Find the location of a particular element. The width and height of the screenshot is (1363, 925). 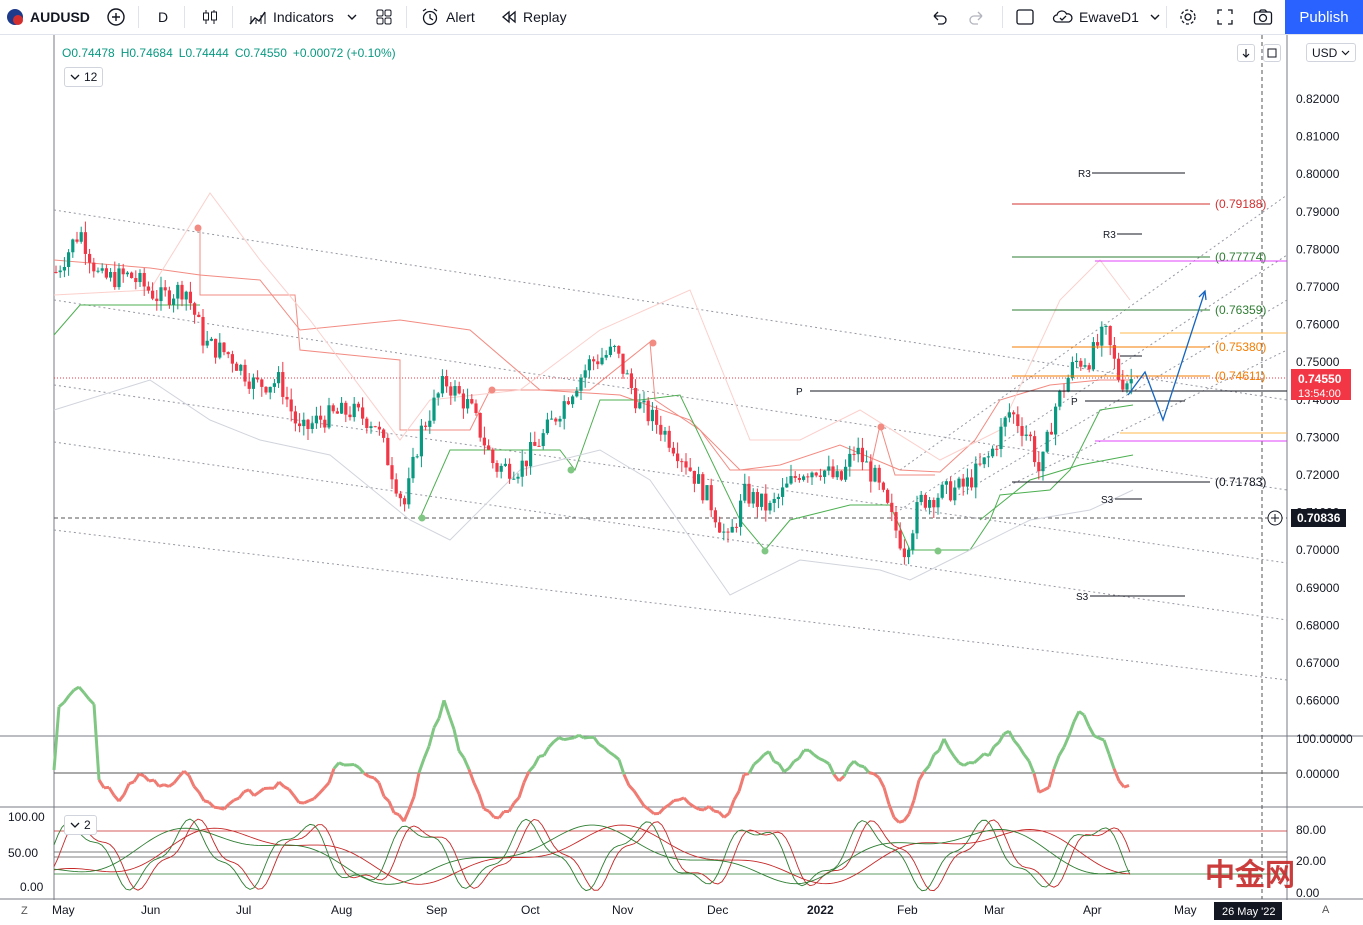

fullscreen-button is located at coordinates (1225, 17).